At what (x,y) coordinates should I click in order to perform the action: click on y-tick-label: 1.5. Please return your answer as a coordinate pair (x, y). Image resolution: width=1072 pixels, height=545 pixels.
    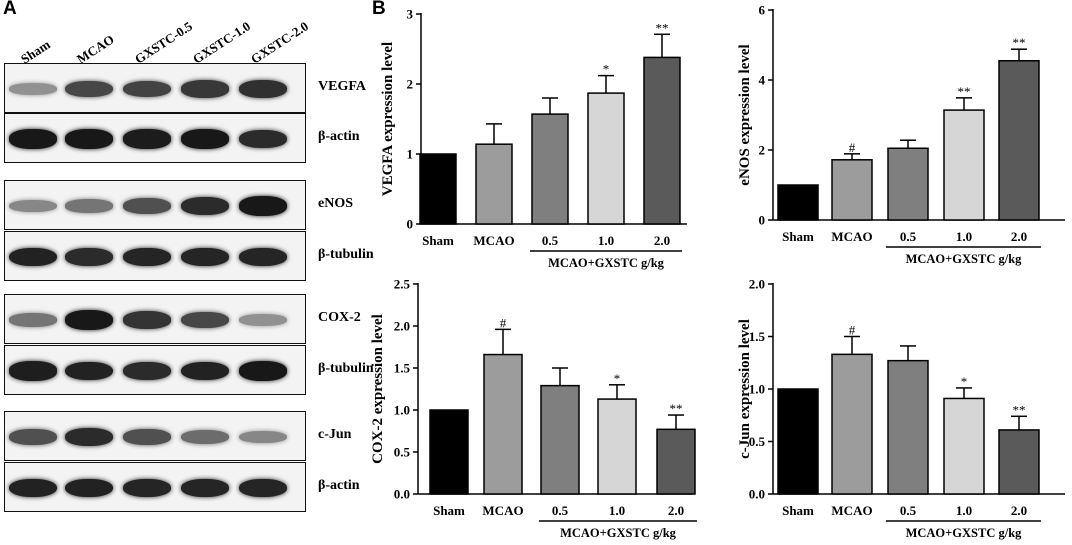
    Looking at the image, I should click on (402, 368).